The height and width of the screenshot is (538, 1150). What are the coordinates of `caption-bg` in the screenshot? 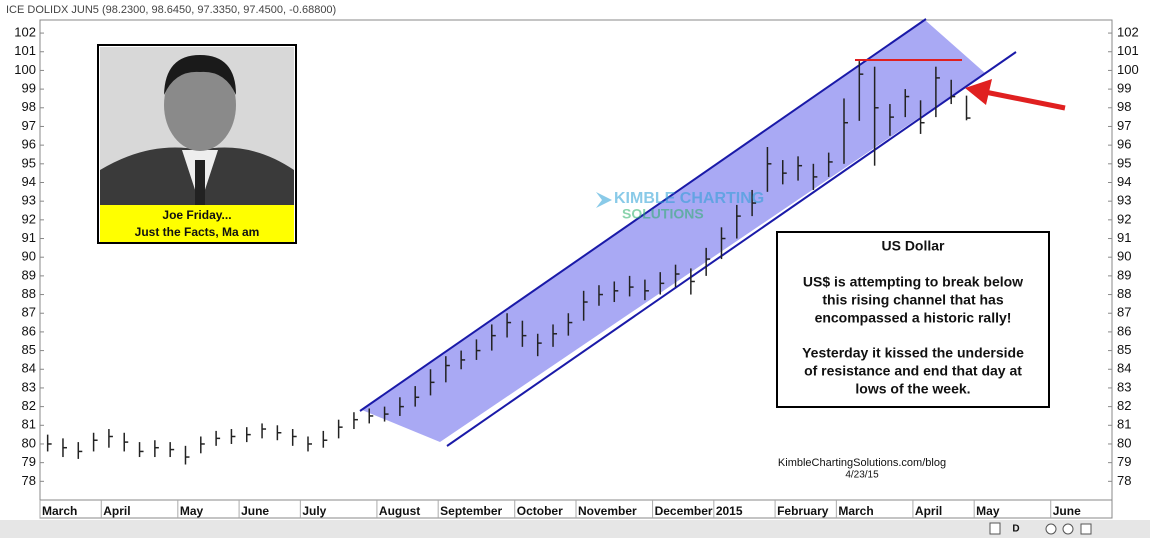 It's located at (197, 223).